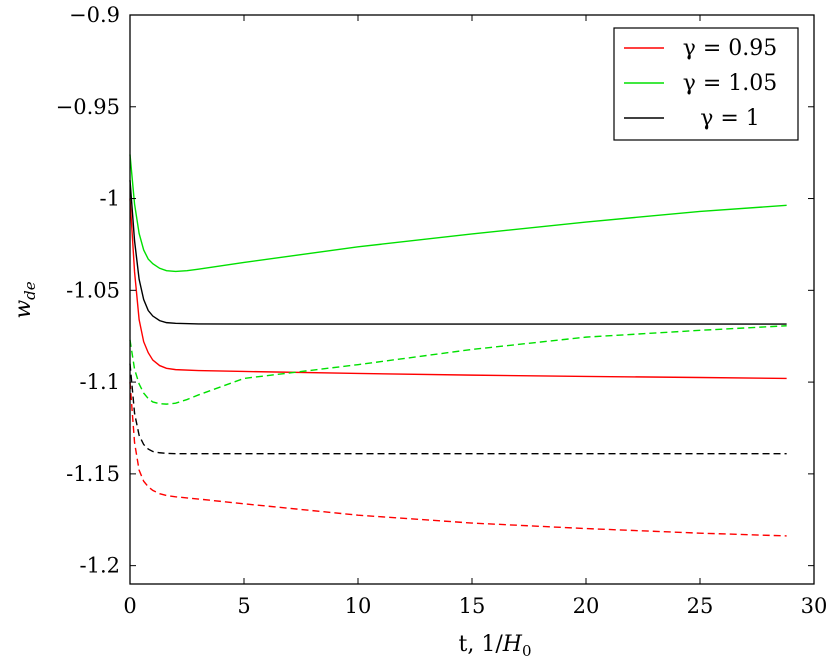 The width and height of the screenshot is (831, 663). I want to click on x-tick-label: 0, so click(129, 606).